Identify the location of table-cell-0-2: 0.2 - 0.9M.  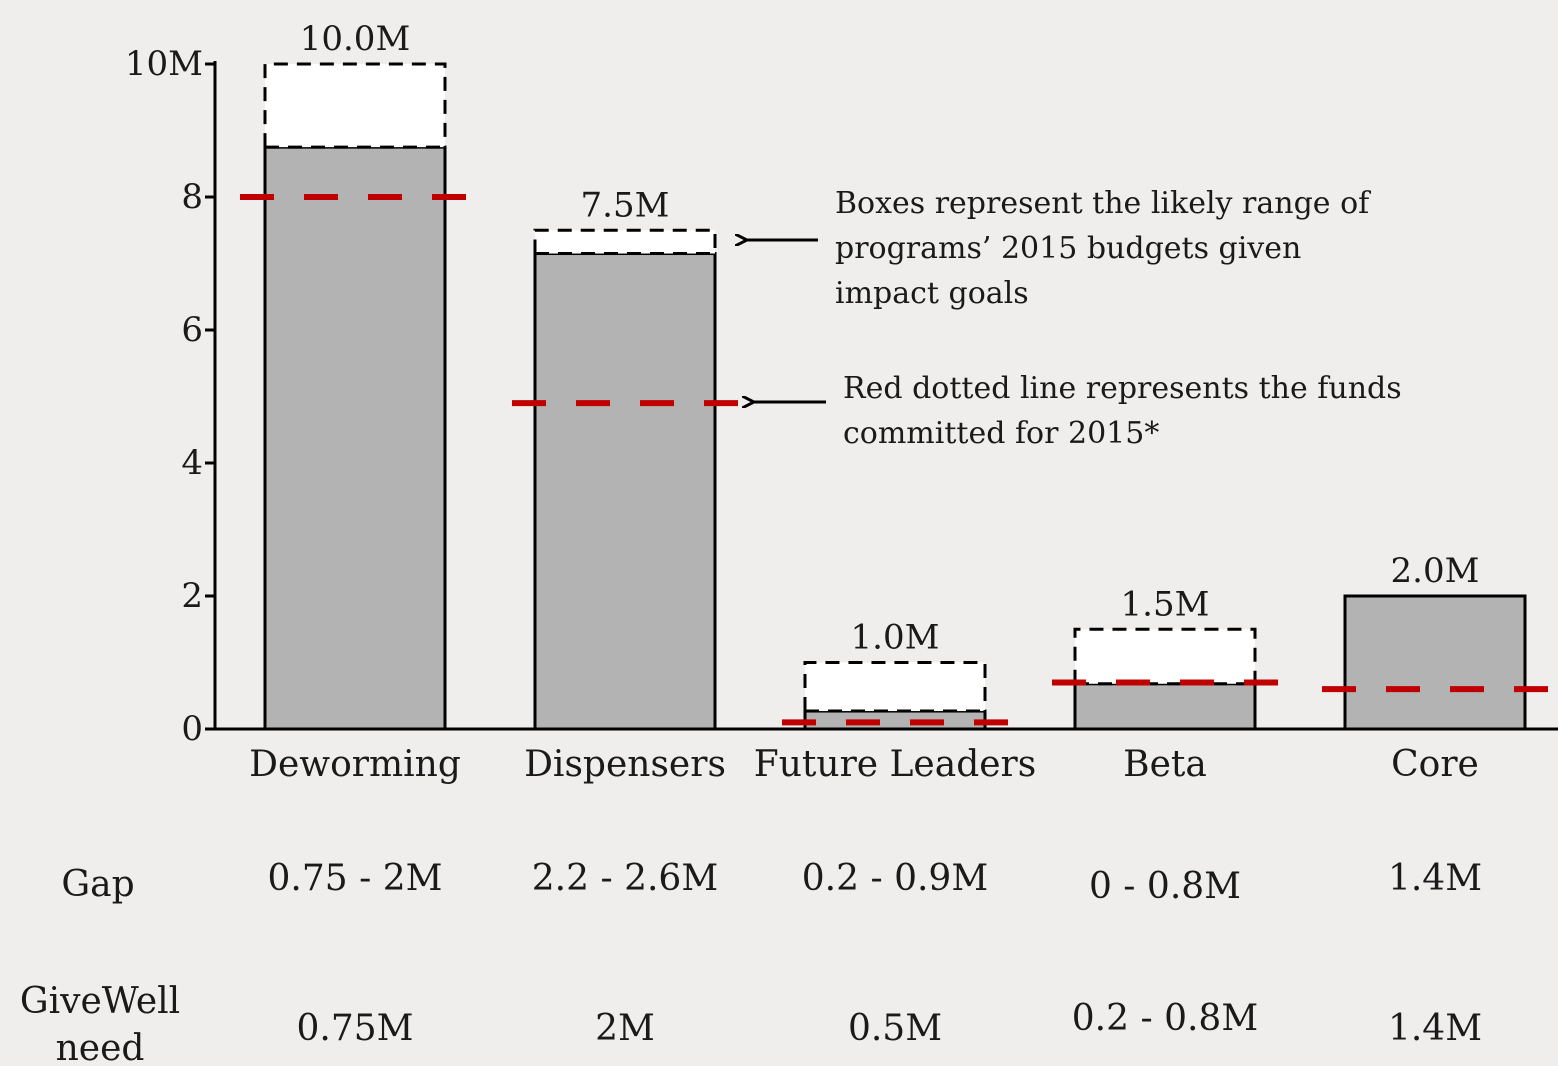
(895, 878).